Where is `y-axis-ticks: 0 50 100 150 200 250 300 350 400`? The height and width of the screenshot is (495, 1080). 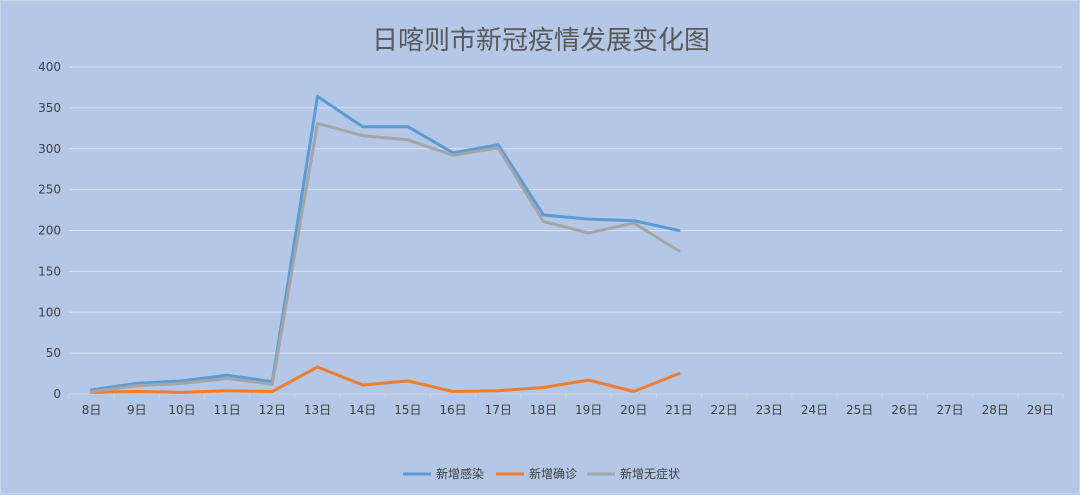
y-axis-ticks: 0 50 100 150 200 250 300 350 400 is located at coordinates (49, 230).